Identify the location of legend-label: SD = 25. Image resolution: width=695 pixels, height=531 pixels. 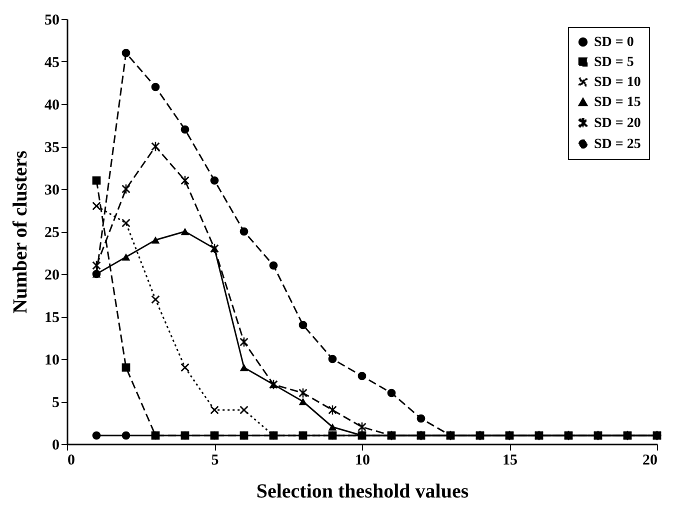
(617, 144).